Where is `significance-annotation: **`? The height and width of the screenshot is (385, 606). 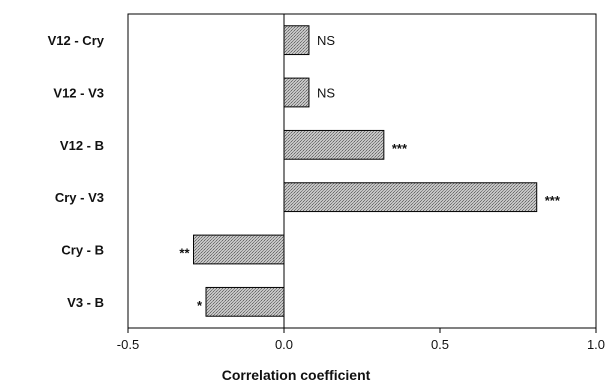 significance-annotation: ** is located at coordinates (184, 253).